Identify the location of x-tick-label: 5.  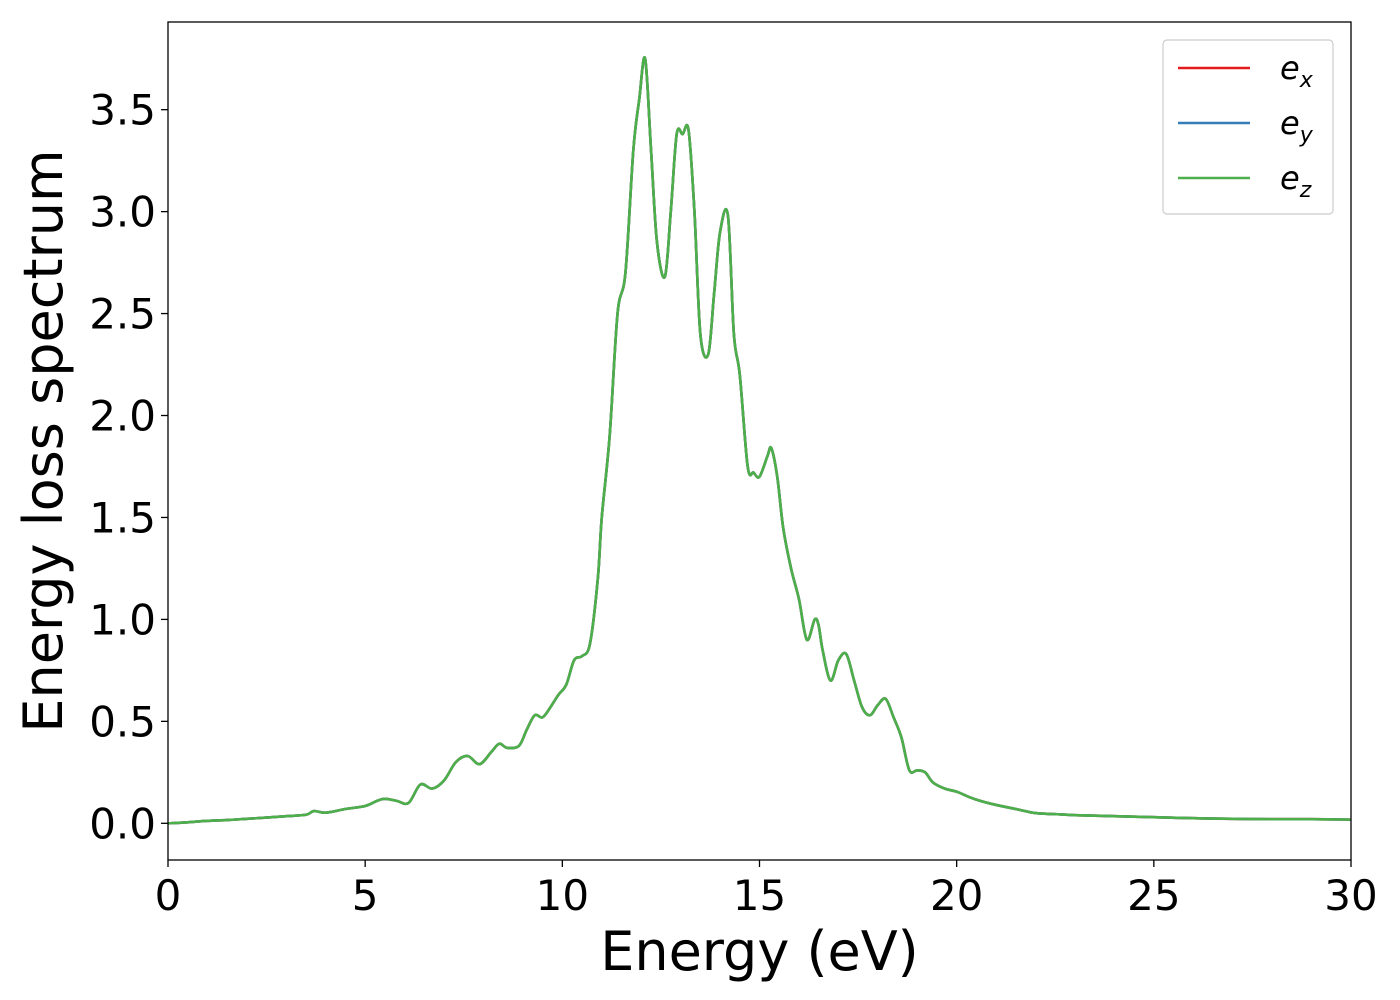
(365, 895).